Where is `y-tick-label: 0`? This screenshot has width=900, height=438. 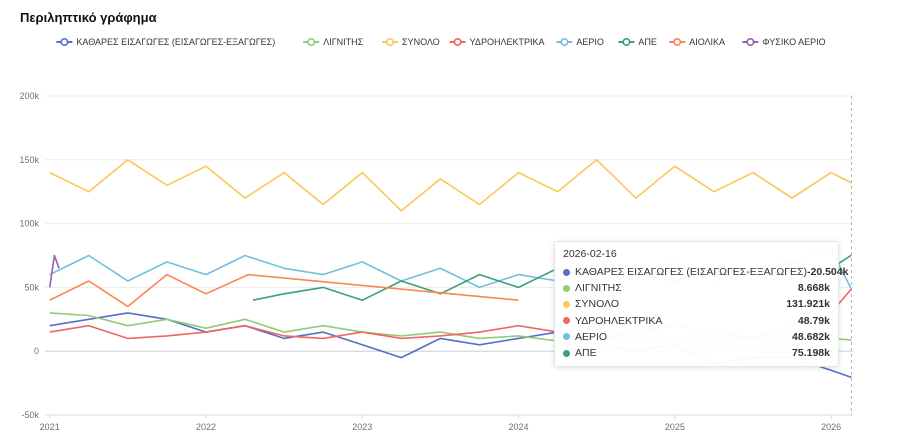
y-tick-label: 0 is located at coordinates (36, 351).